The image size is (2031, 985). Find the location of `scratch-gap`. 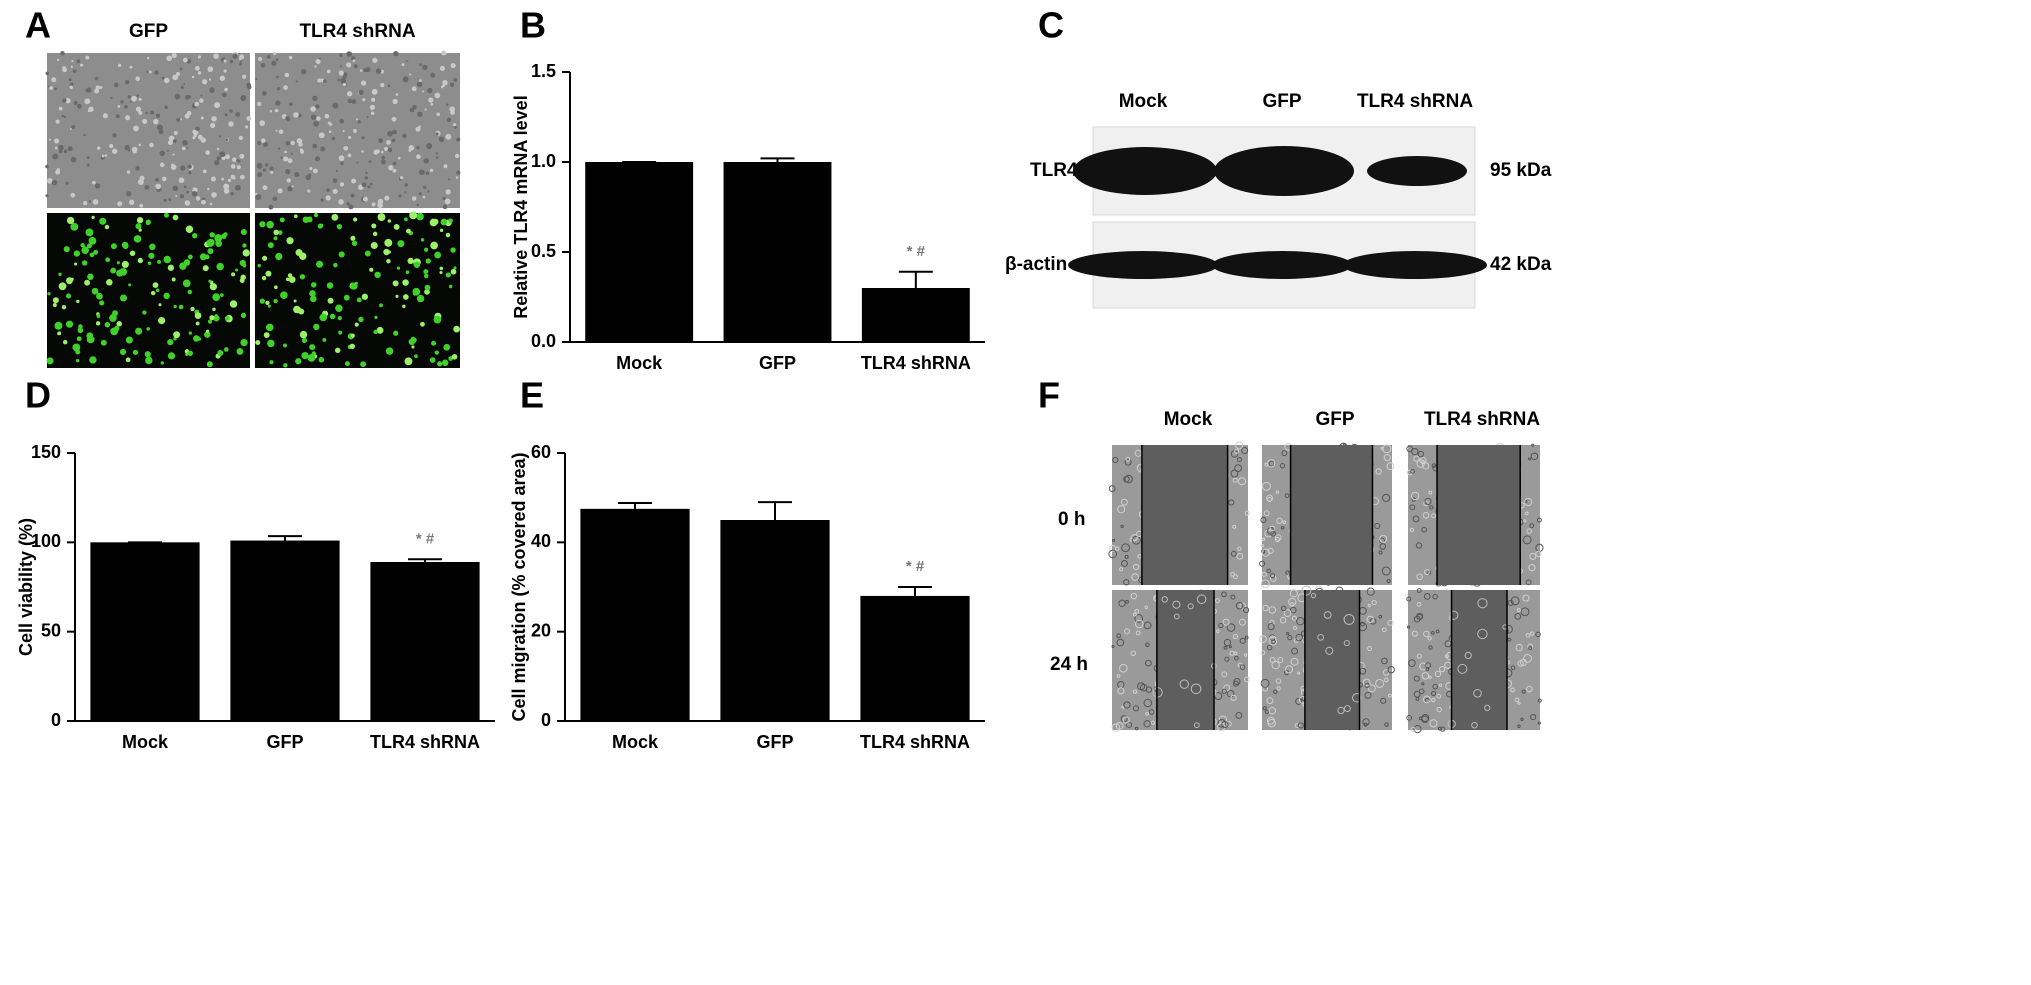

scratch-gap is located at coordinates (1331, 515).